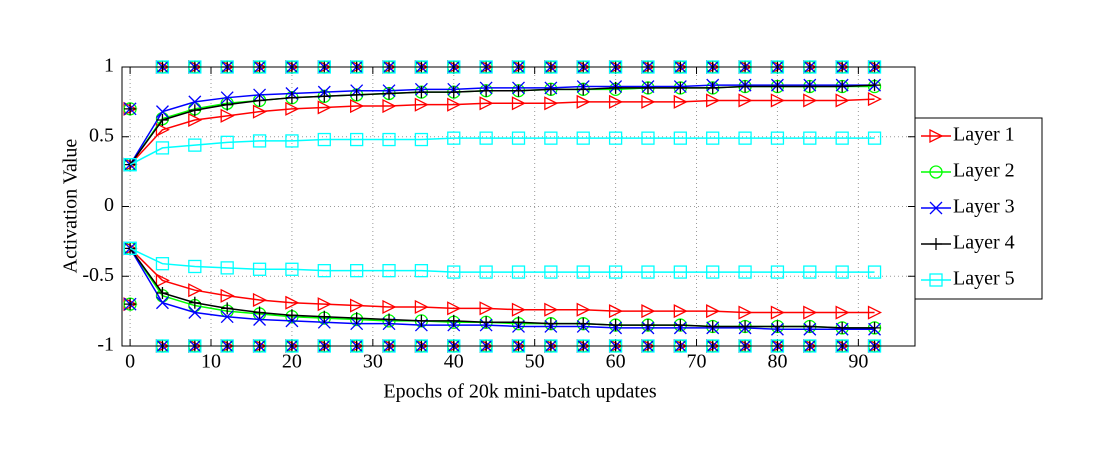  I want to click on legend-label: Layer 4, so click(984, 243).